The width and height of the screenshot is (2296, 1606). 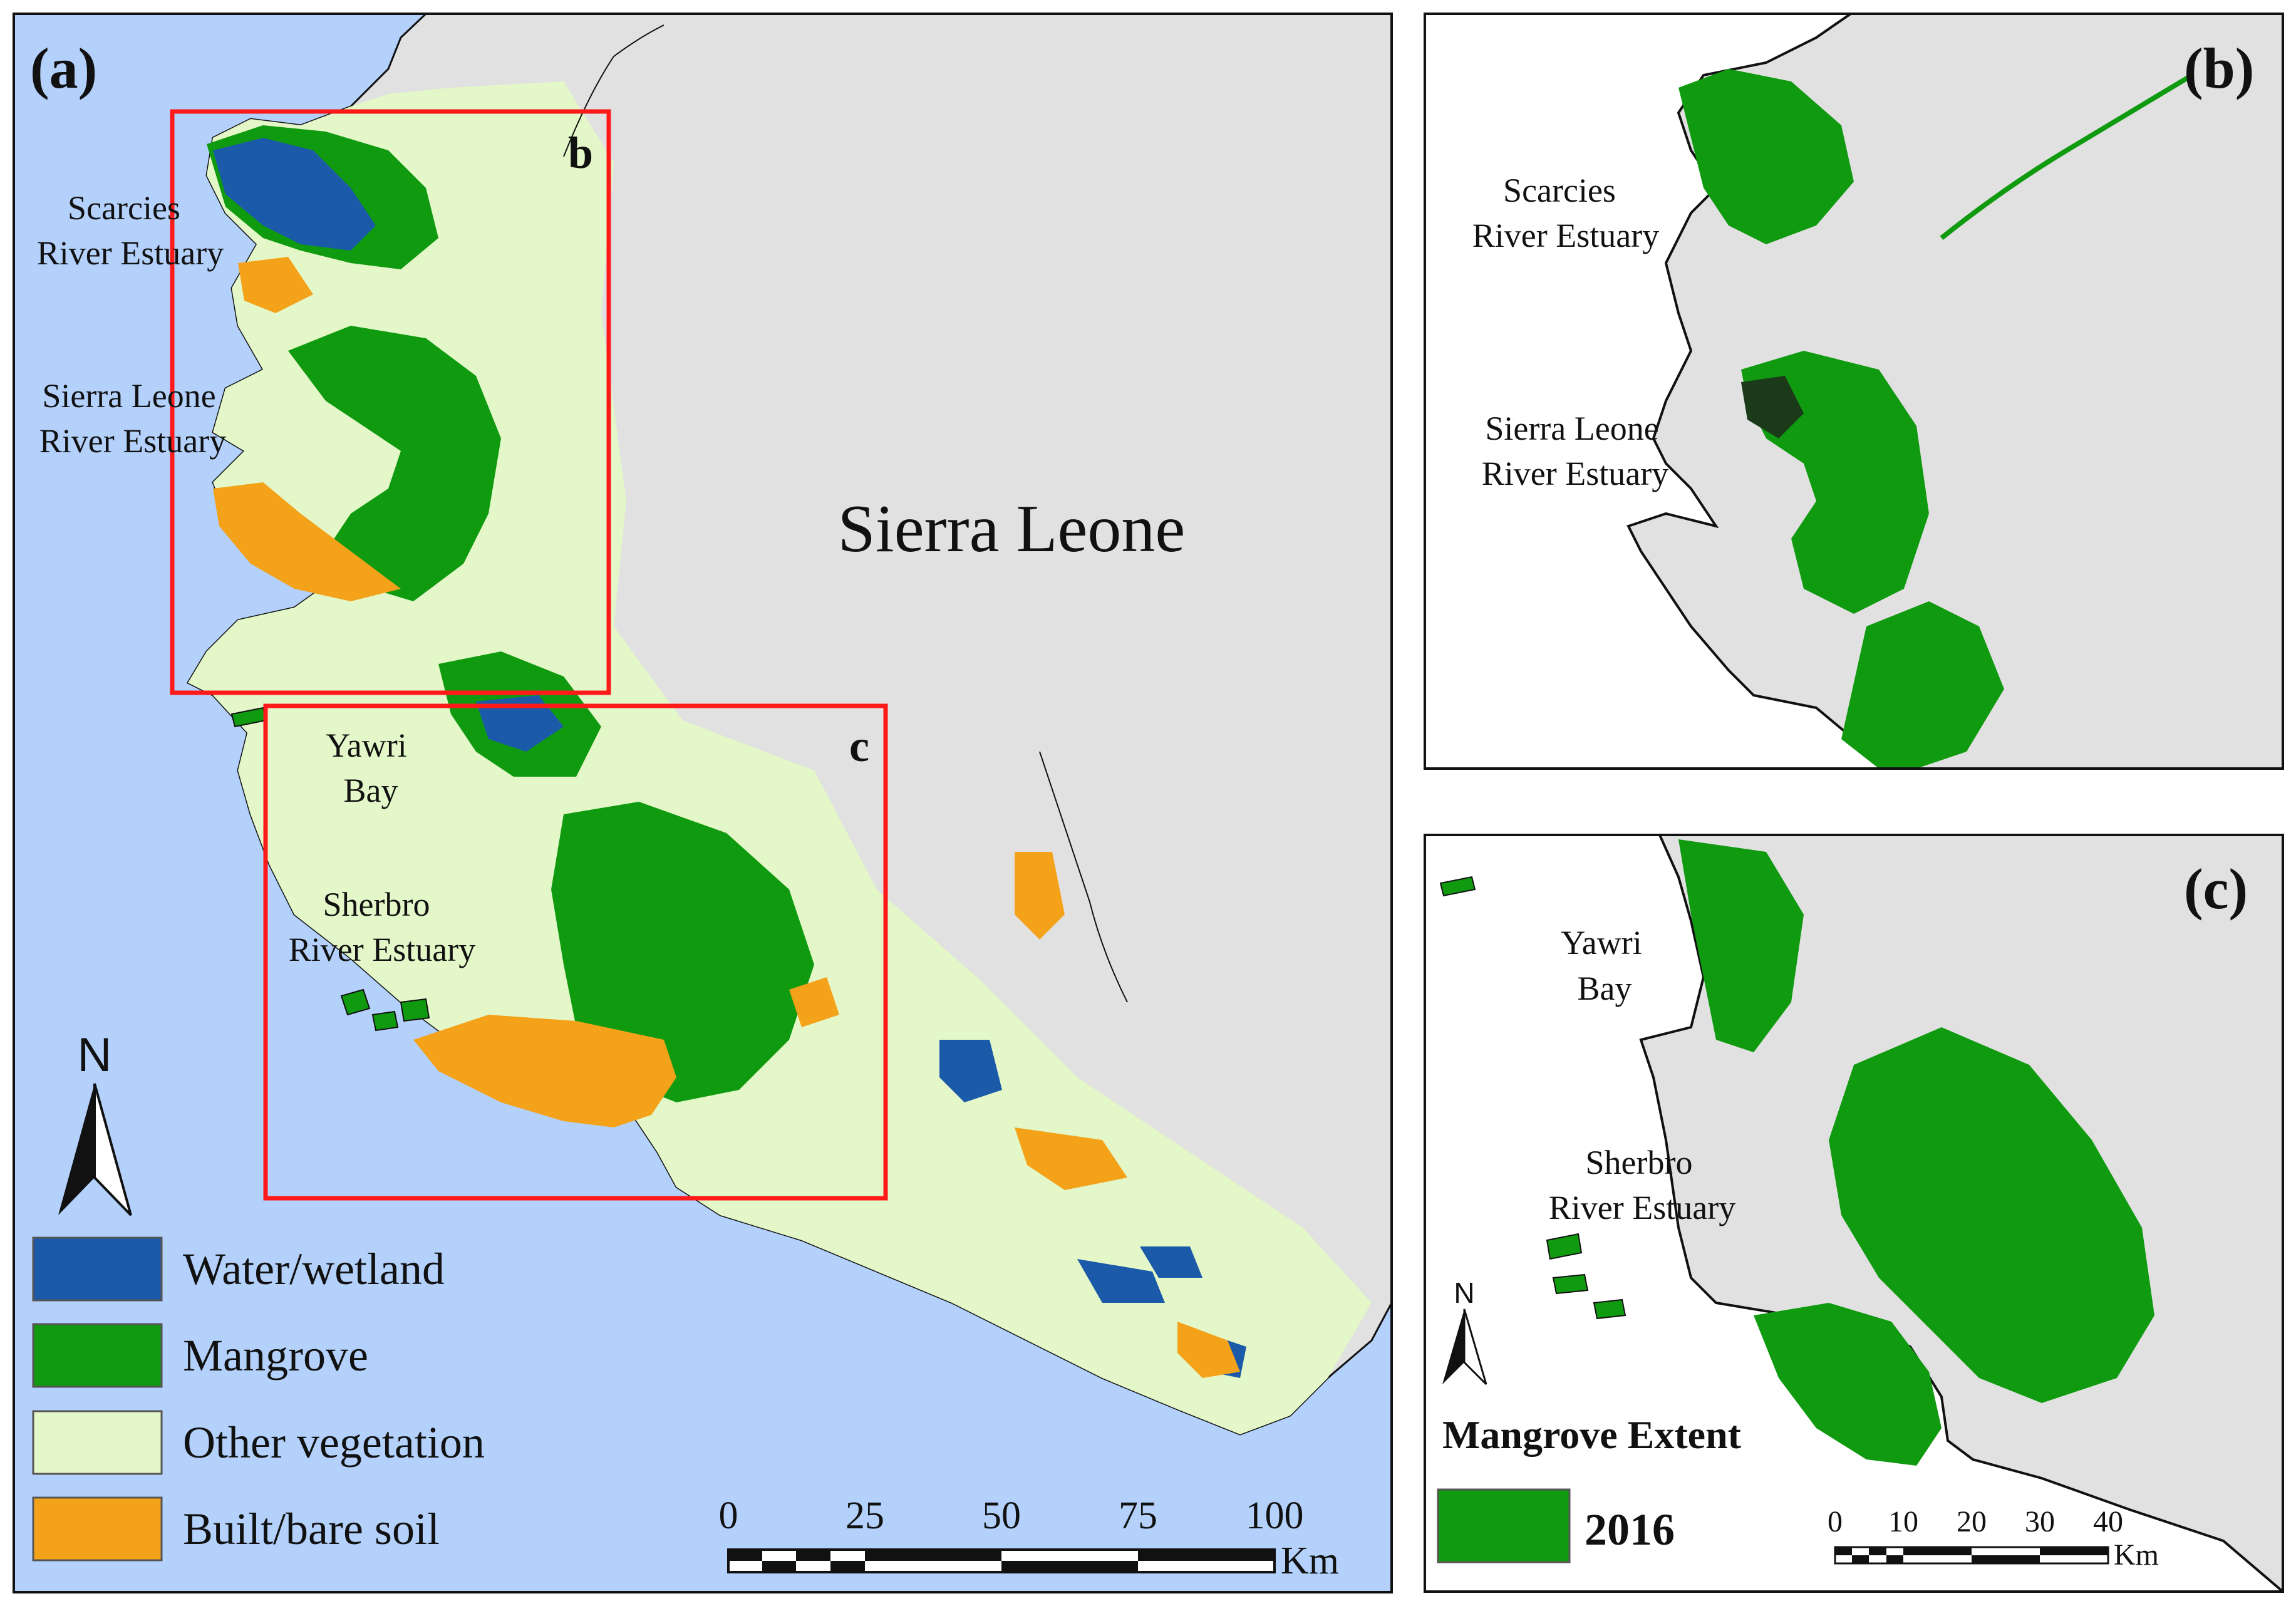 I want to click on place-sierra-leone-line2: River Estuary, so click(x=132, y=441).